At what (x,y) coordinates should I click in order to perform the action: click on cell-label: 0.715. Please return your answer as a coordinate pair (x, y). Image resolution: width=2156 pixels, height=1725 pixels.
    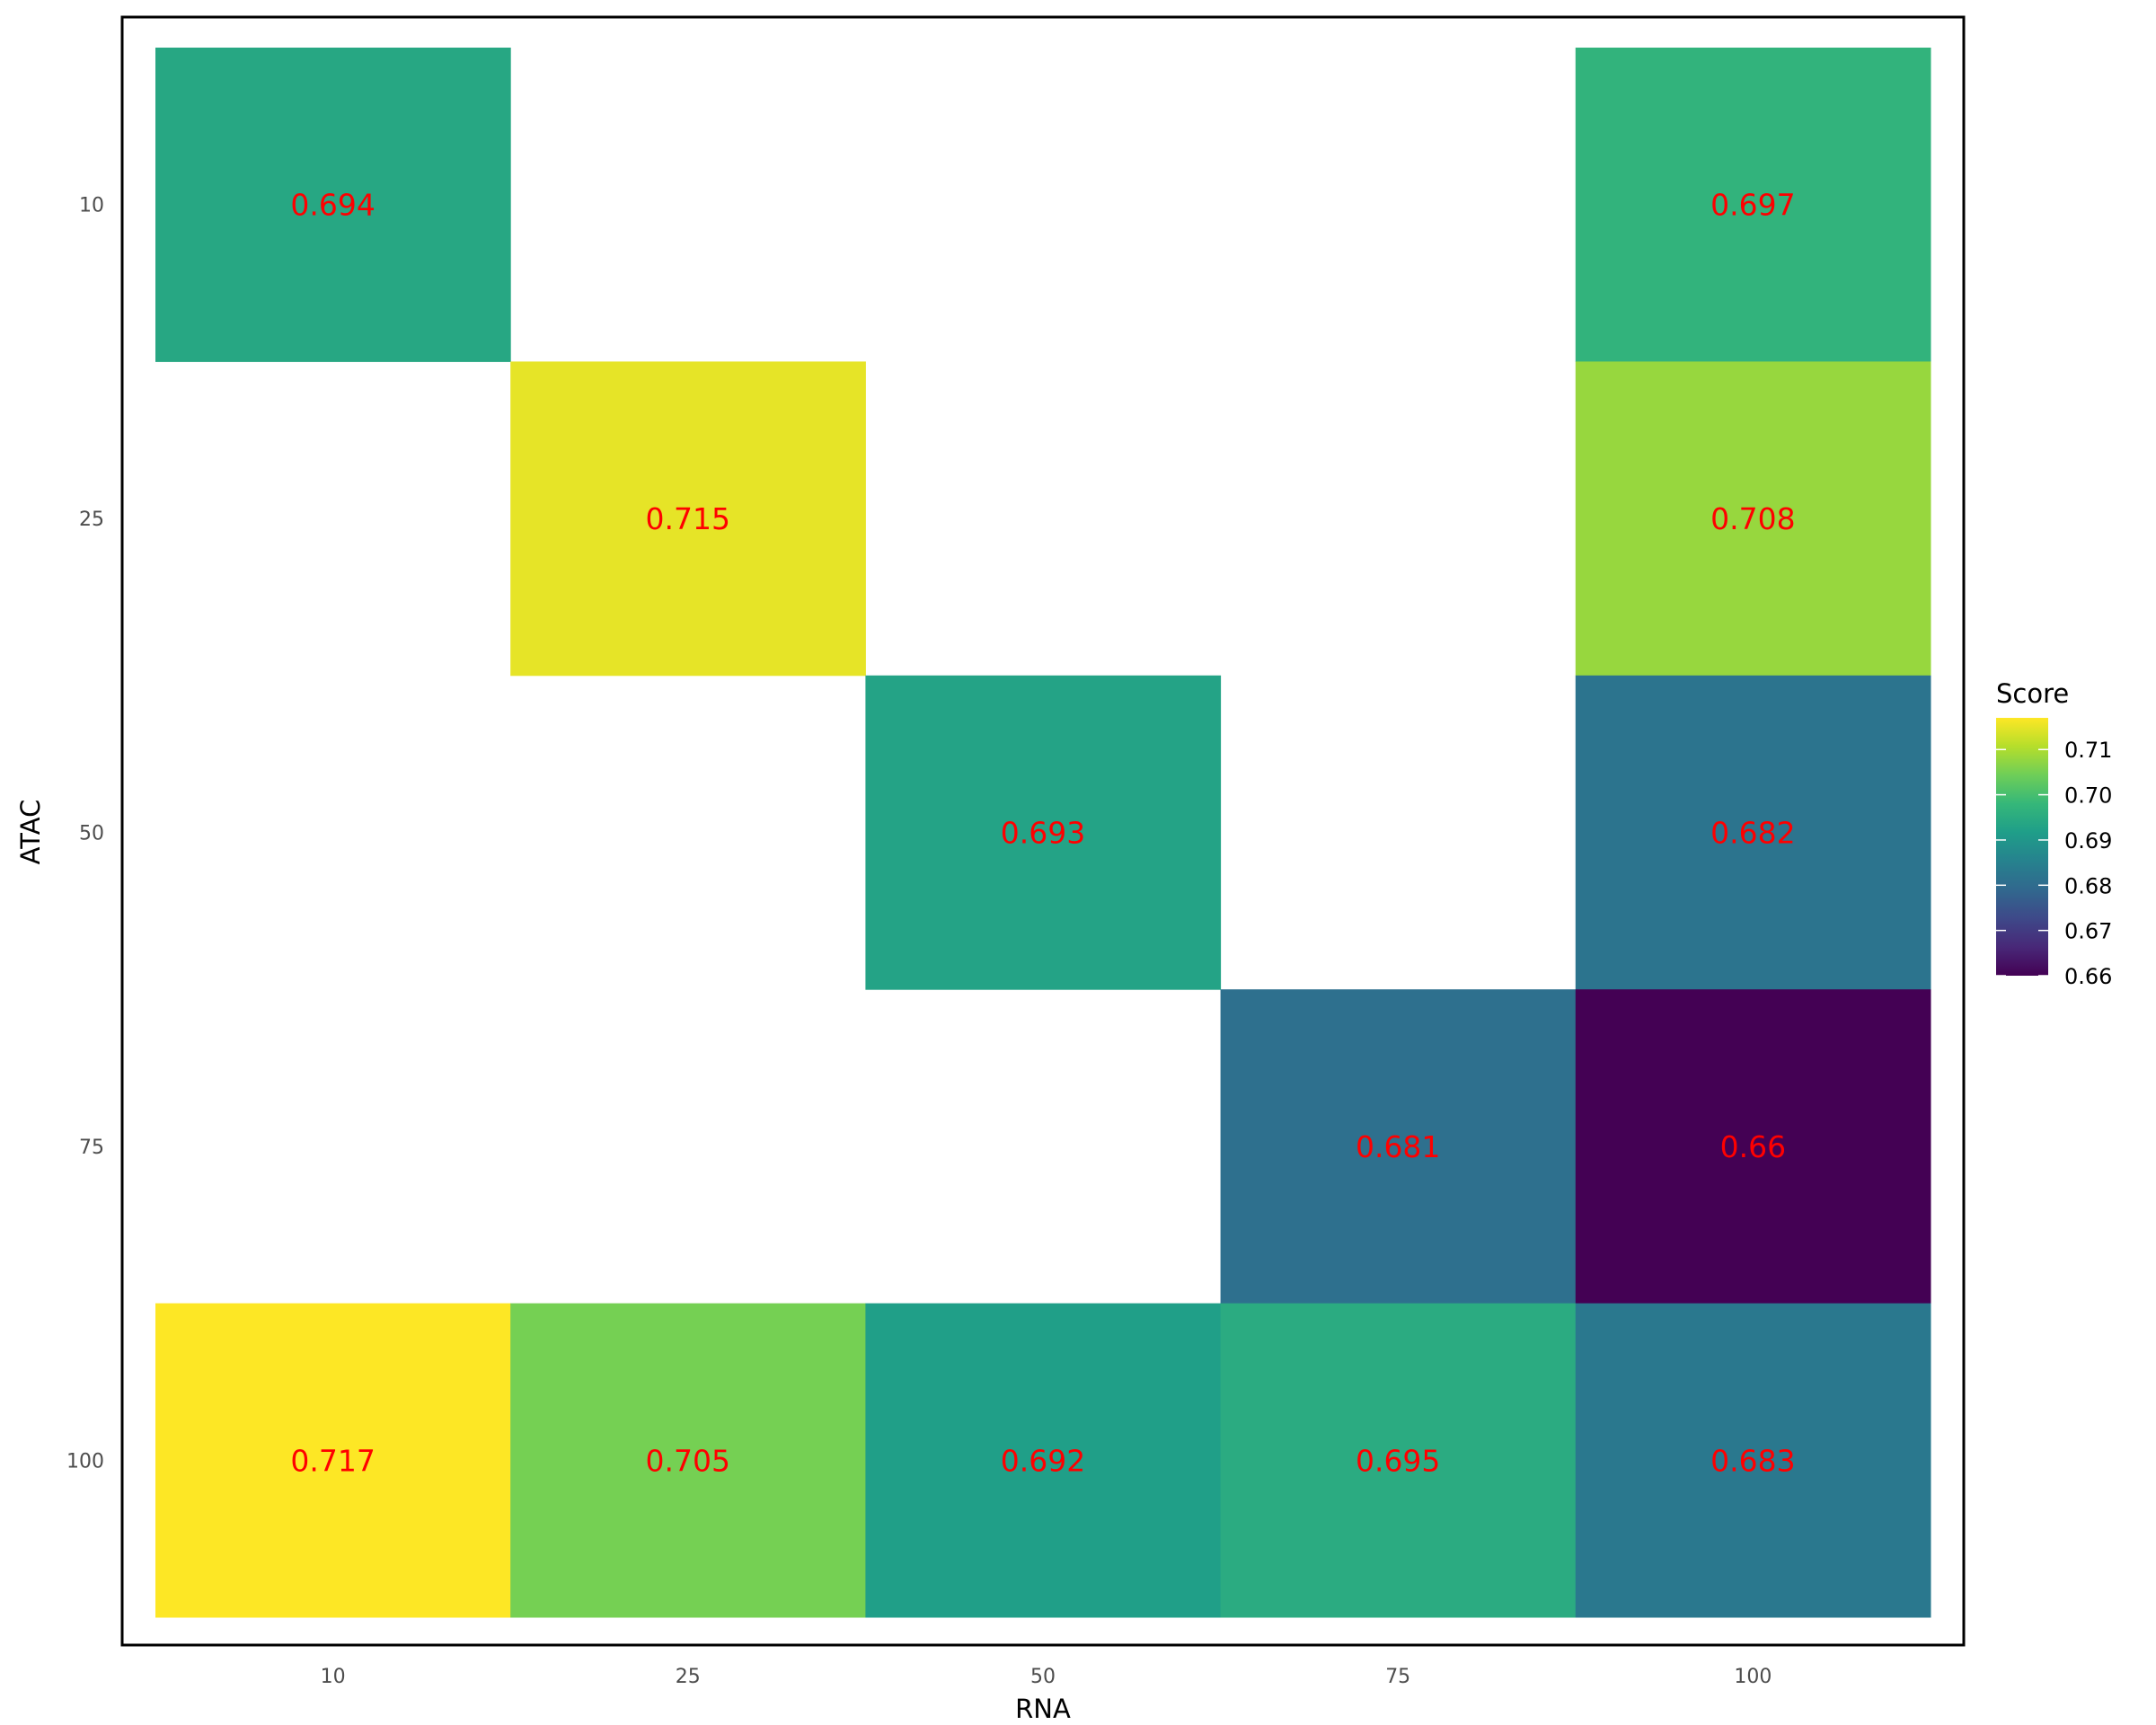
    Looking at the image, I should click on (688, 518).